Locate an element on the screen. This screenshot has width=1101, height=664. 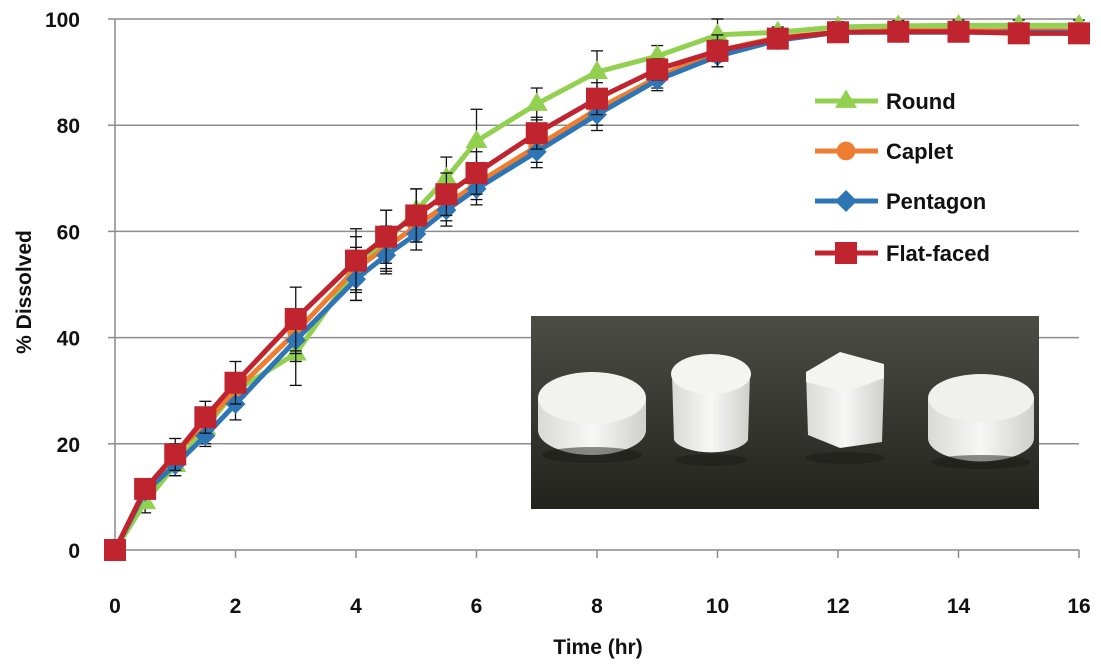
legend-label: Caplet is located at coordinates (920, 151).